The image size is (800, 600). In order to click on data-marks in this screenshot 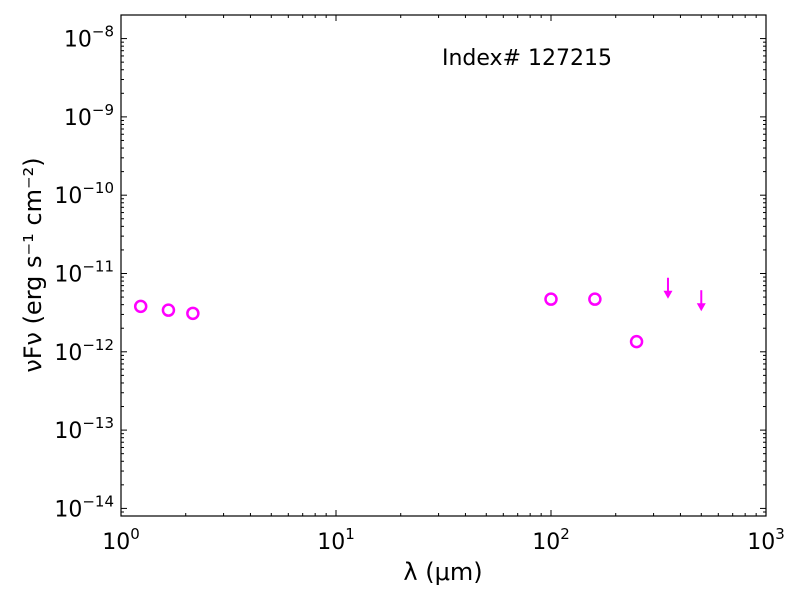, I will do `click(419, 313)`.